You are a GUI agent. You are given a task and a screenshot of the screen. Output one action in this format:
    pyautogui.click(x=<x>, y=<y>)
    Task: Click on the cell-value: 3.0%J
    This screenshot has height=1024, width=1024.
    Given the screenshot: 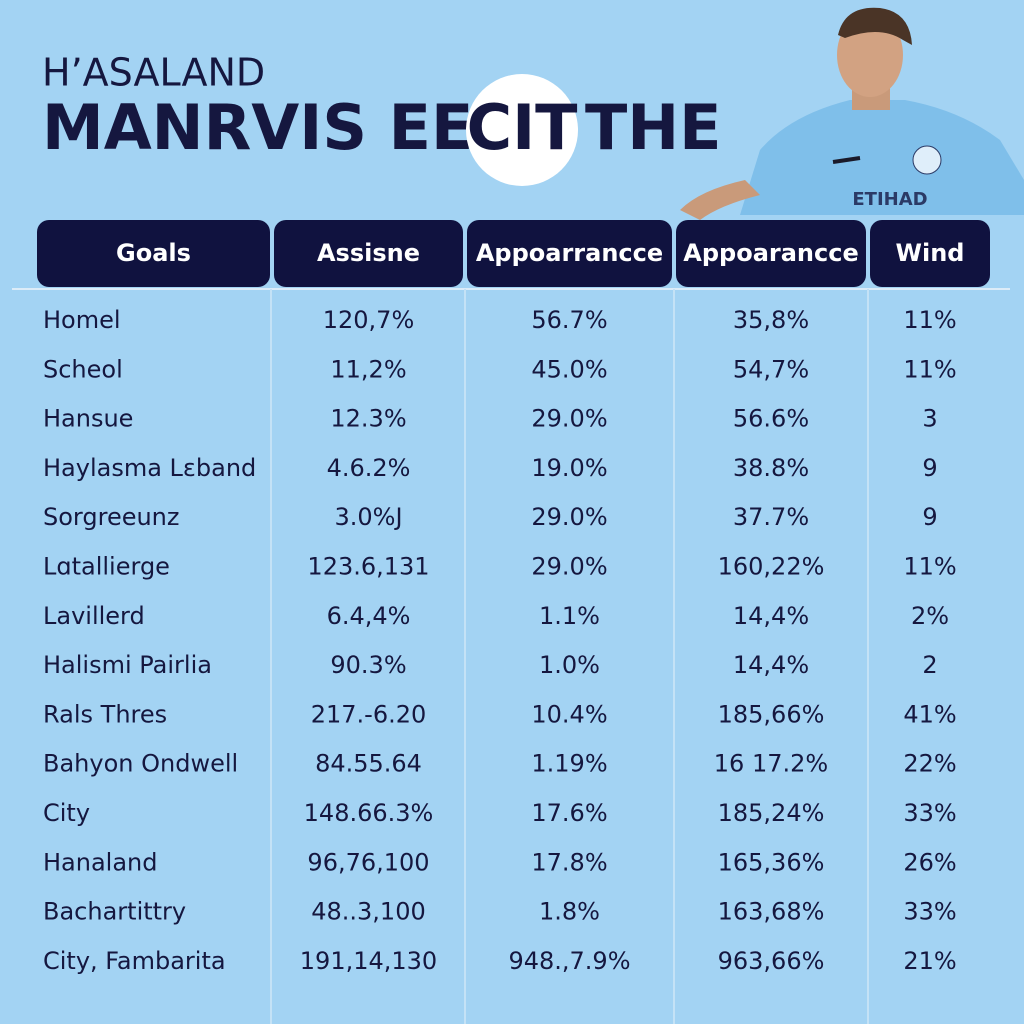 What is the action you would take?
    pyautogui.click(x=368, y=517)
    